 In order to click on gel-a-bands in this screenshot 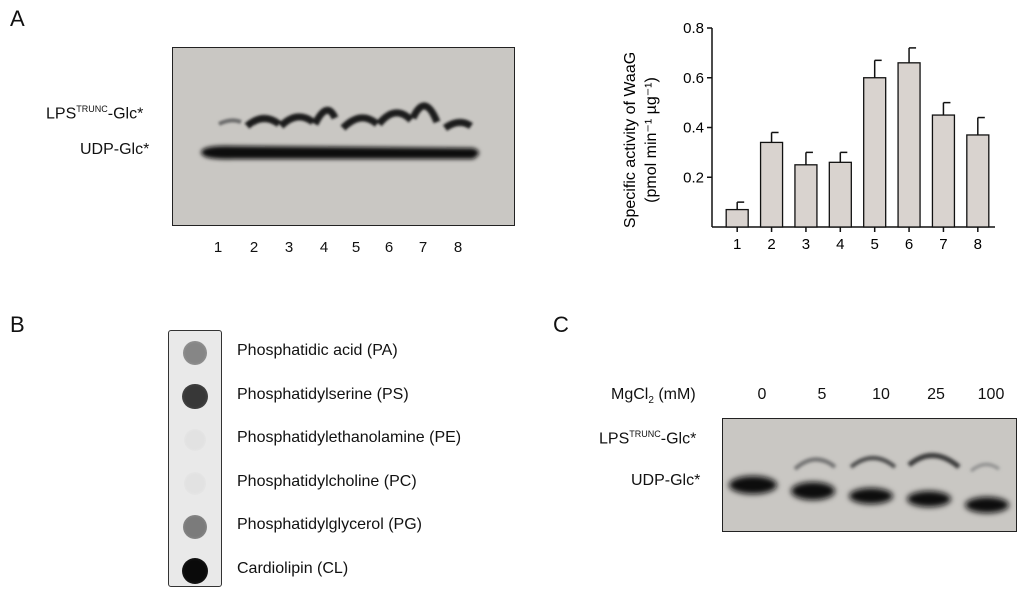, I will do `click(340, 131)`.